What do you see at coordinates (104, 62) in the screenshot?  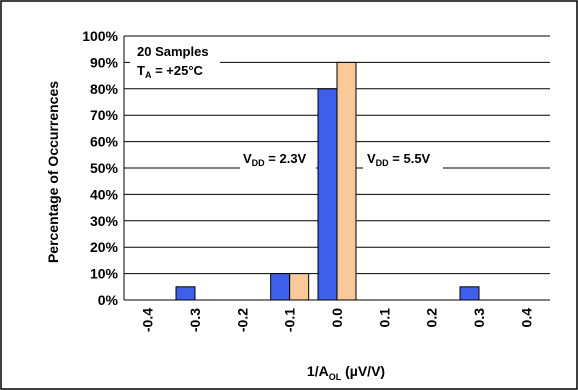 I see `y-tick-label: 90%` at bounding box center [104, 62].